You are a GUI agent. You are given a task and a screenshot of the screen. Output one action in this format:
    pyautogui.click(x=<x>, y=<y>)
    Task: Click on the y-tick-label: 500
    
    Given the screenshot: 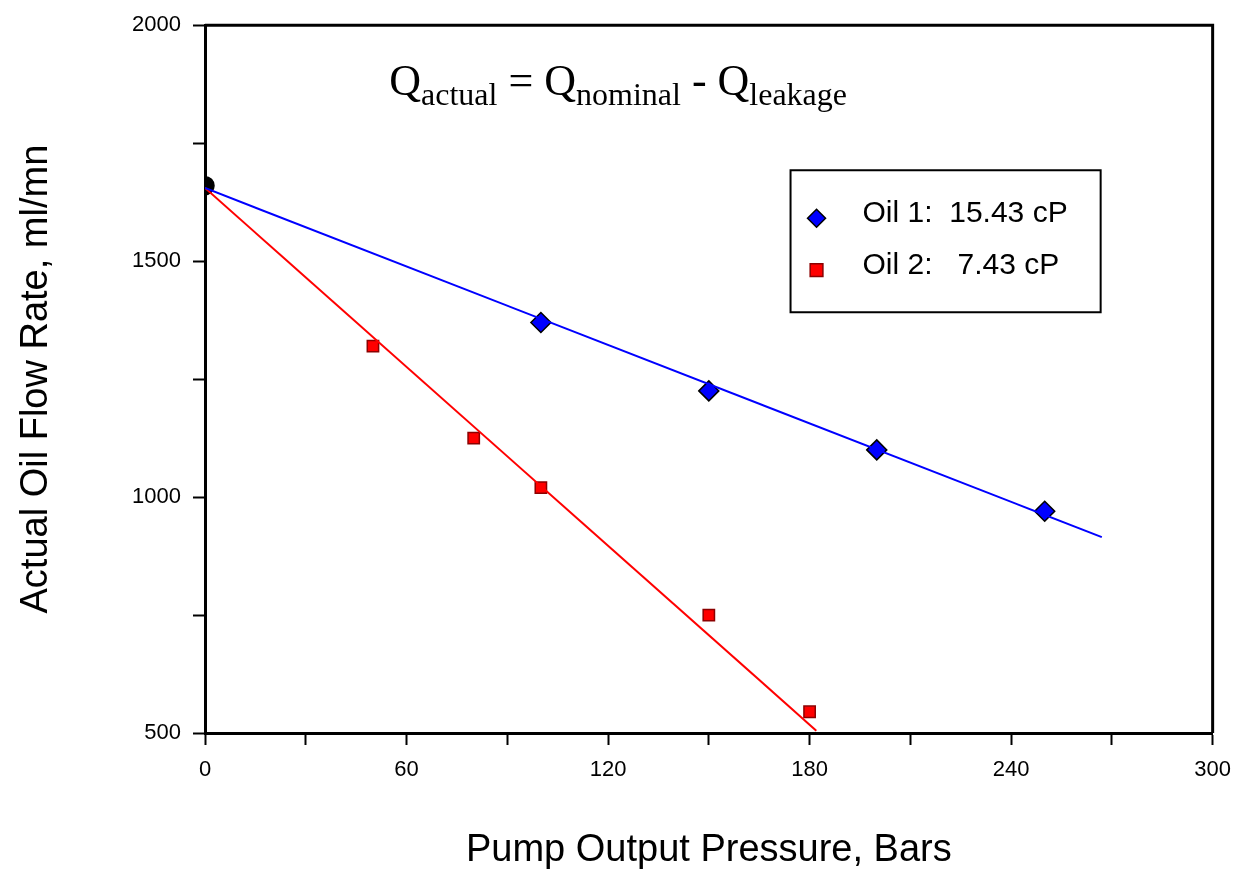 What is the action you would take?
    pyautogui.click(x=162, y=732)
    